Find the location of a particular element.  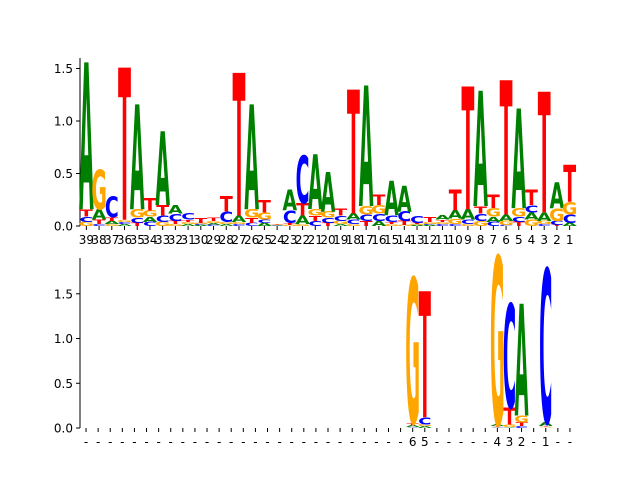

y-tick-label: 0.0 is located at coordinates (63, 227).